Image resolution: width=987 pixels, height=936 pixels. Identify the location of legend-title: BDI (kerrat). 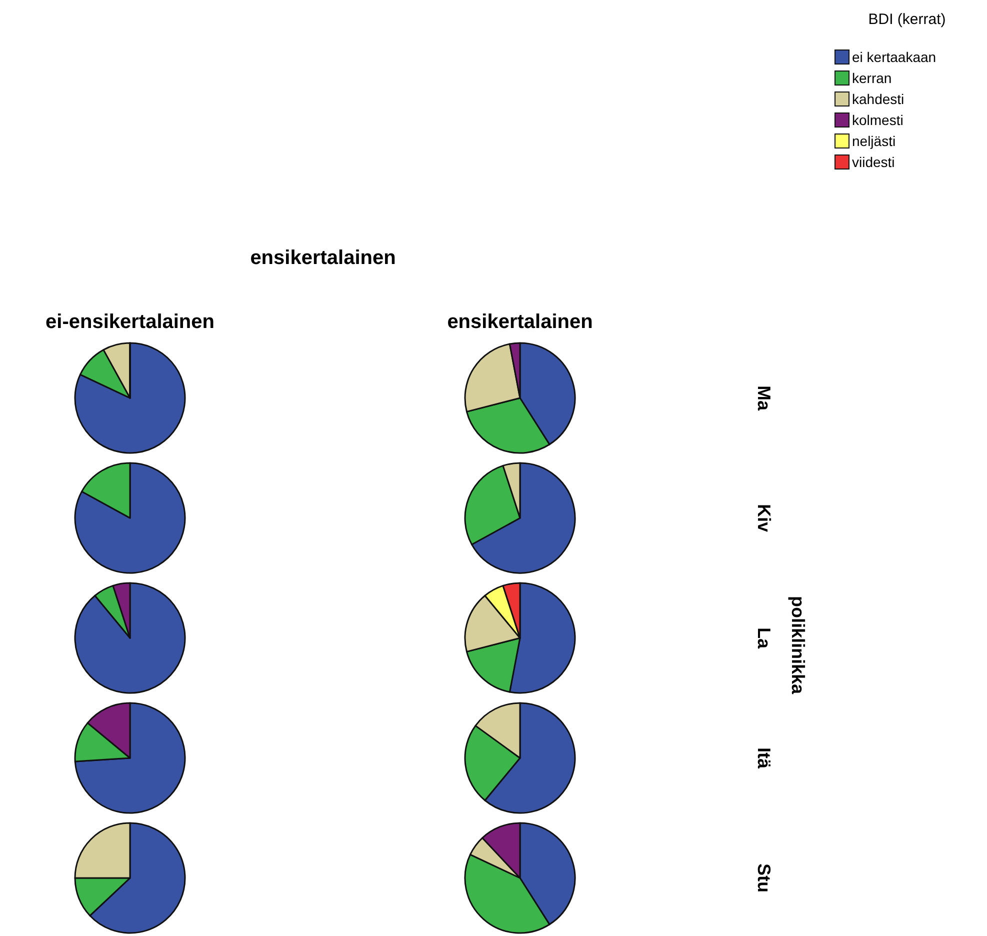
(907, 19).